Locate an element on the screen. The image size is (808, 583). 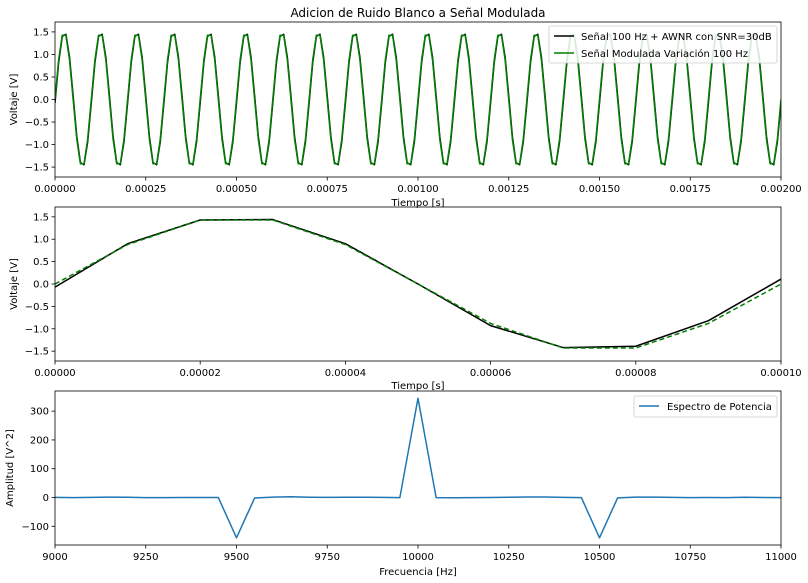
x-tick-label: 0.00150 is located at coordinates (599, 189).